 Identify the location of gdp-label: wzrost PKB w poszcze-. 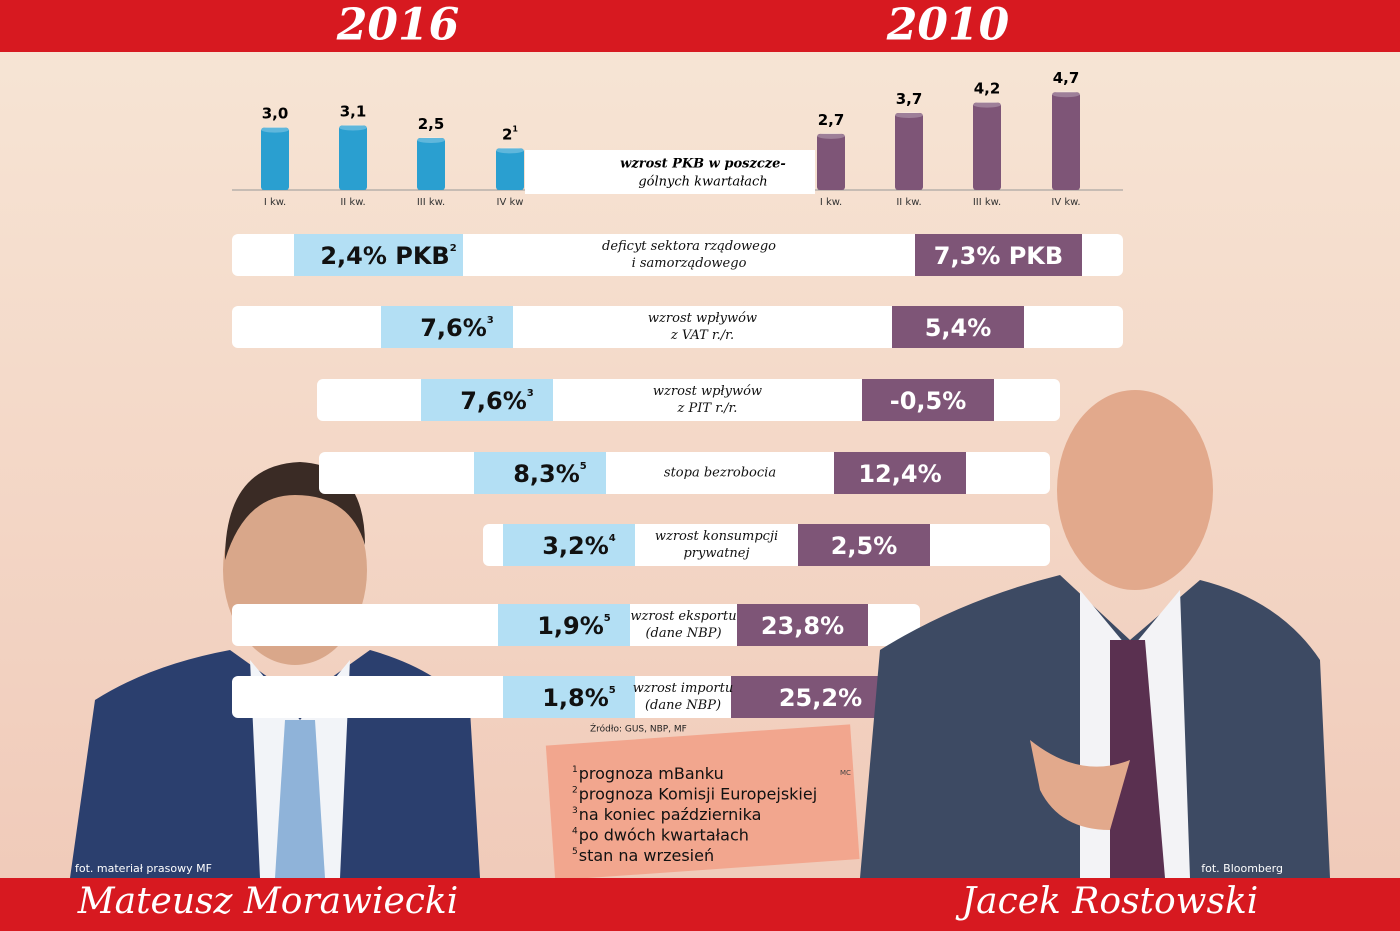
(703, 164).